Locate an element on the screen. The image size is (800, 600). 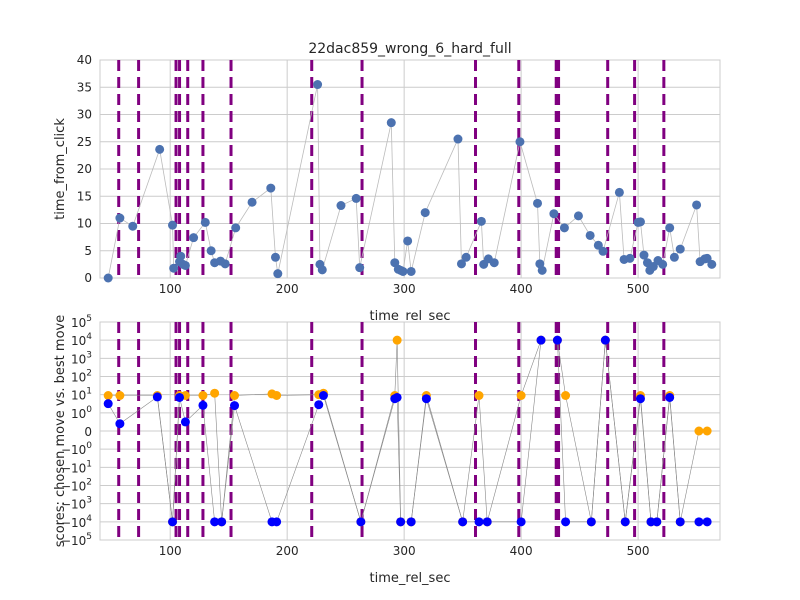
y-ticks-top: 0 5 10 15 20 25 30 35 40 is located at coordinates (84, 169).